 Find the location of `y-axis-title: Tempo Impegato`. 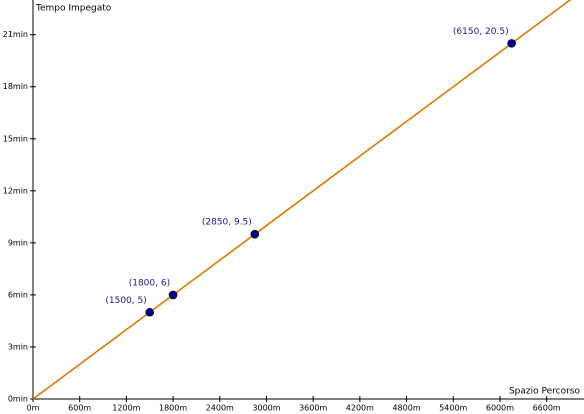

y-axis-title: Tempo Impegato is located at coordinates (73, 9).